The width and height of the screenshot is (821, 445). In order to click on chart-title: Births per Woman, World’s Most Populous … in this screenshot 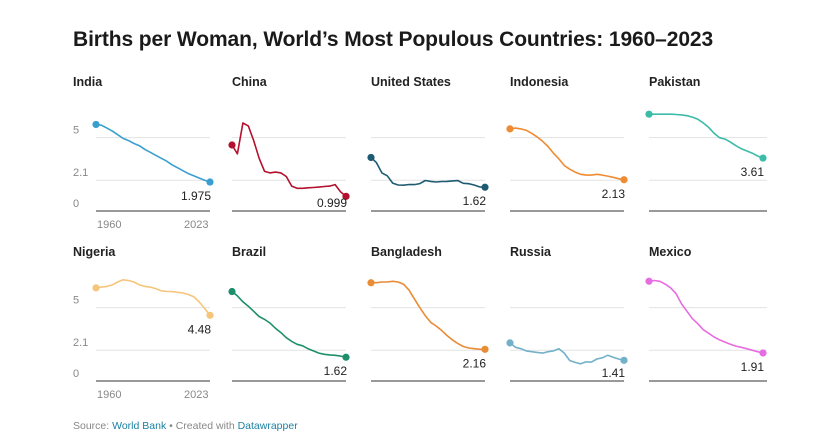, I will do `click(393, 39)`.